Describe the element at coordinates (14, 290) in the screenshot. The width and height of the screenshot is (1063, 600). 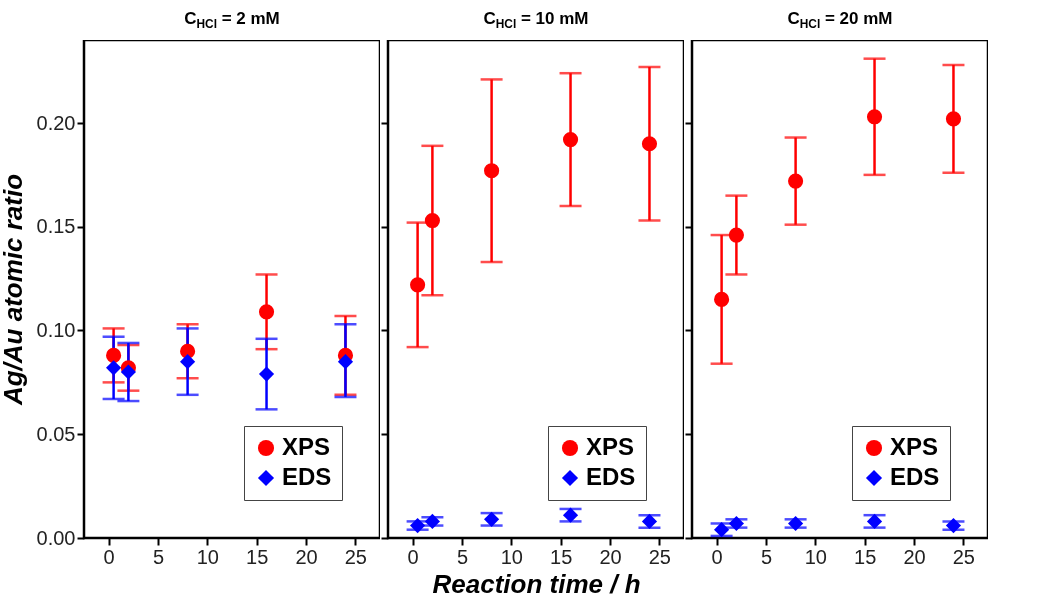
I see `y-axis-title: Ag/Au atomic ratio` at that location.